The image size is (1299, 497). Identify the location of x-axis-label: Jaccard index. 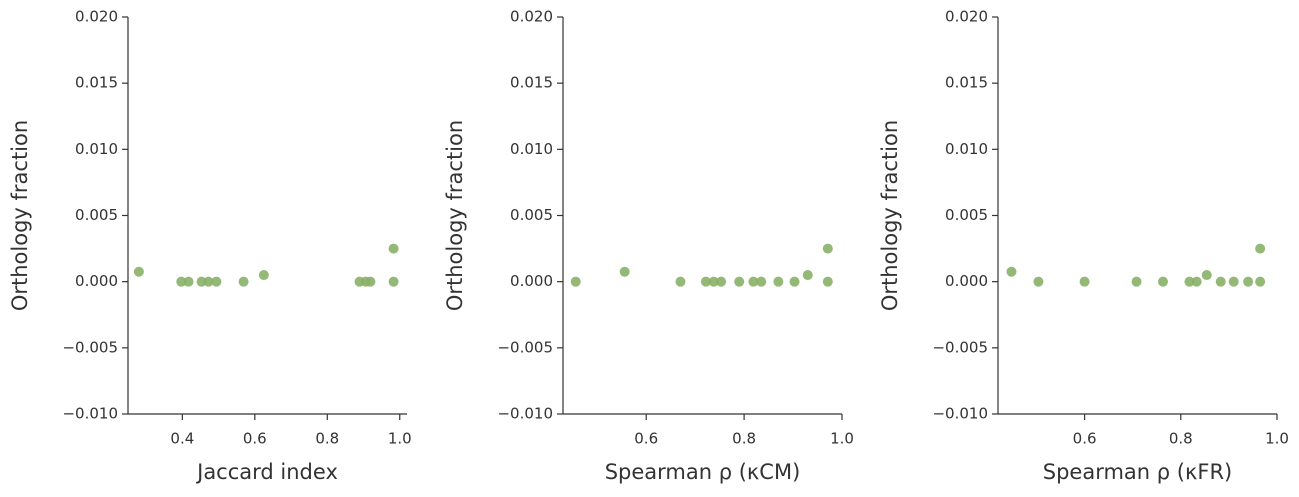
(266, 472).